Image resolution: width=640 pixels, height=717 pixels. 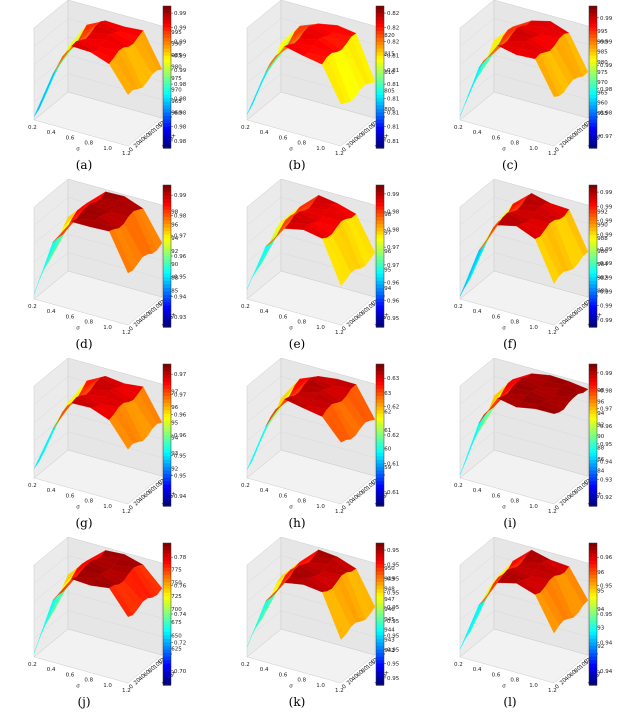 I want to click on subplot-caption: (e), so click(x=297, y=344).